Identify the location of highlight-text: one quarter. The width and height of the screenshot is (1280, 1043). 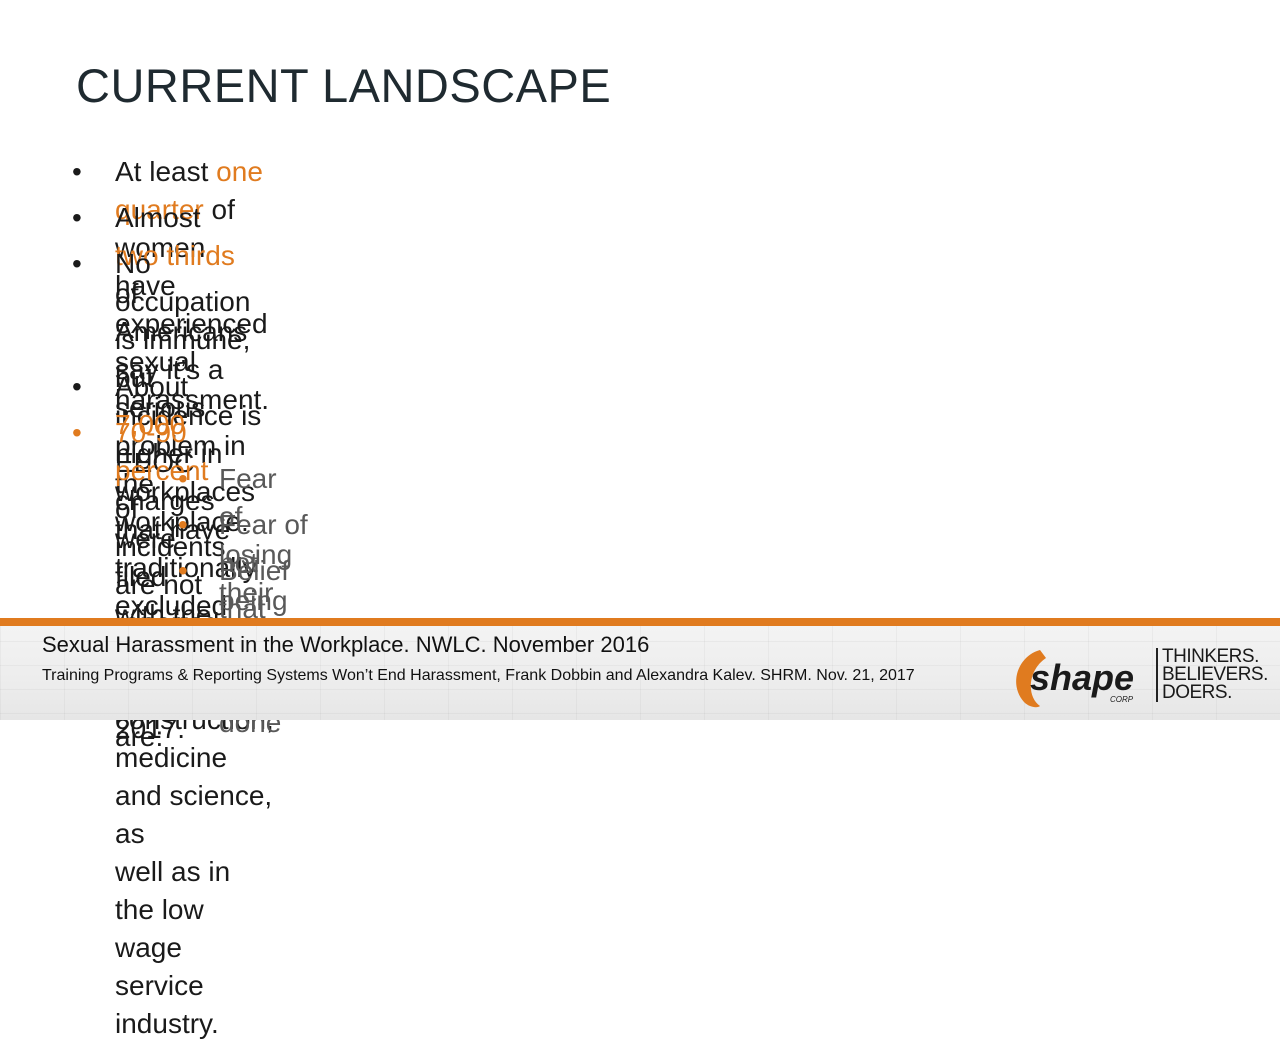
(189, 190).